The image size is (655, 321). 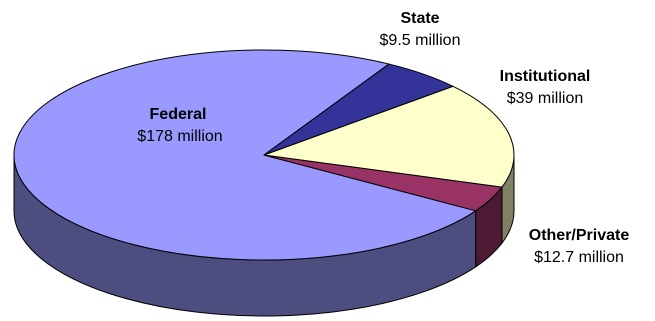 What do you see at coordinates (545, 98) in the screenshot?
I see `label-institutional-value: $39 million` at bounding box center [545, 98].